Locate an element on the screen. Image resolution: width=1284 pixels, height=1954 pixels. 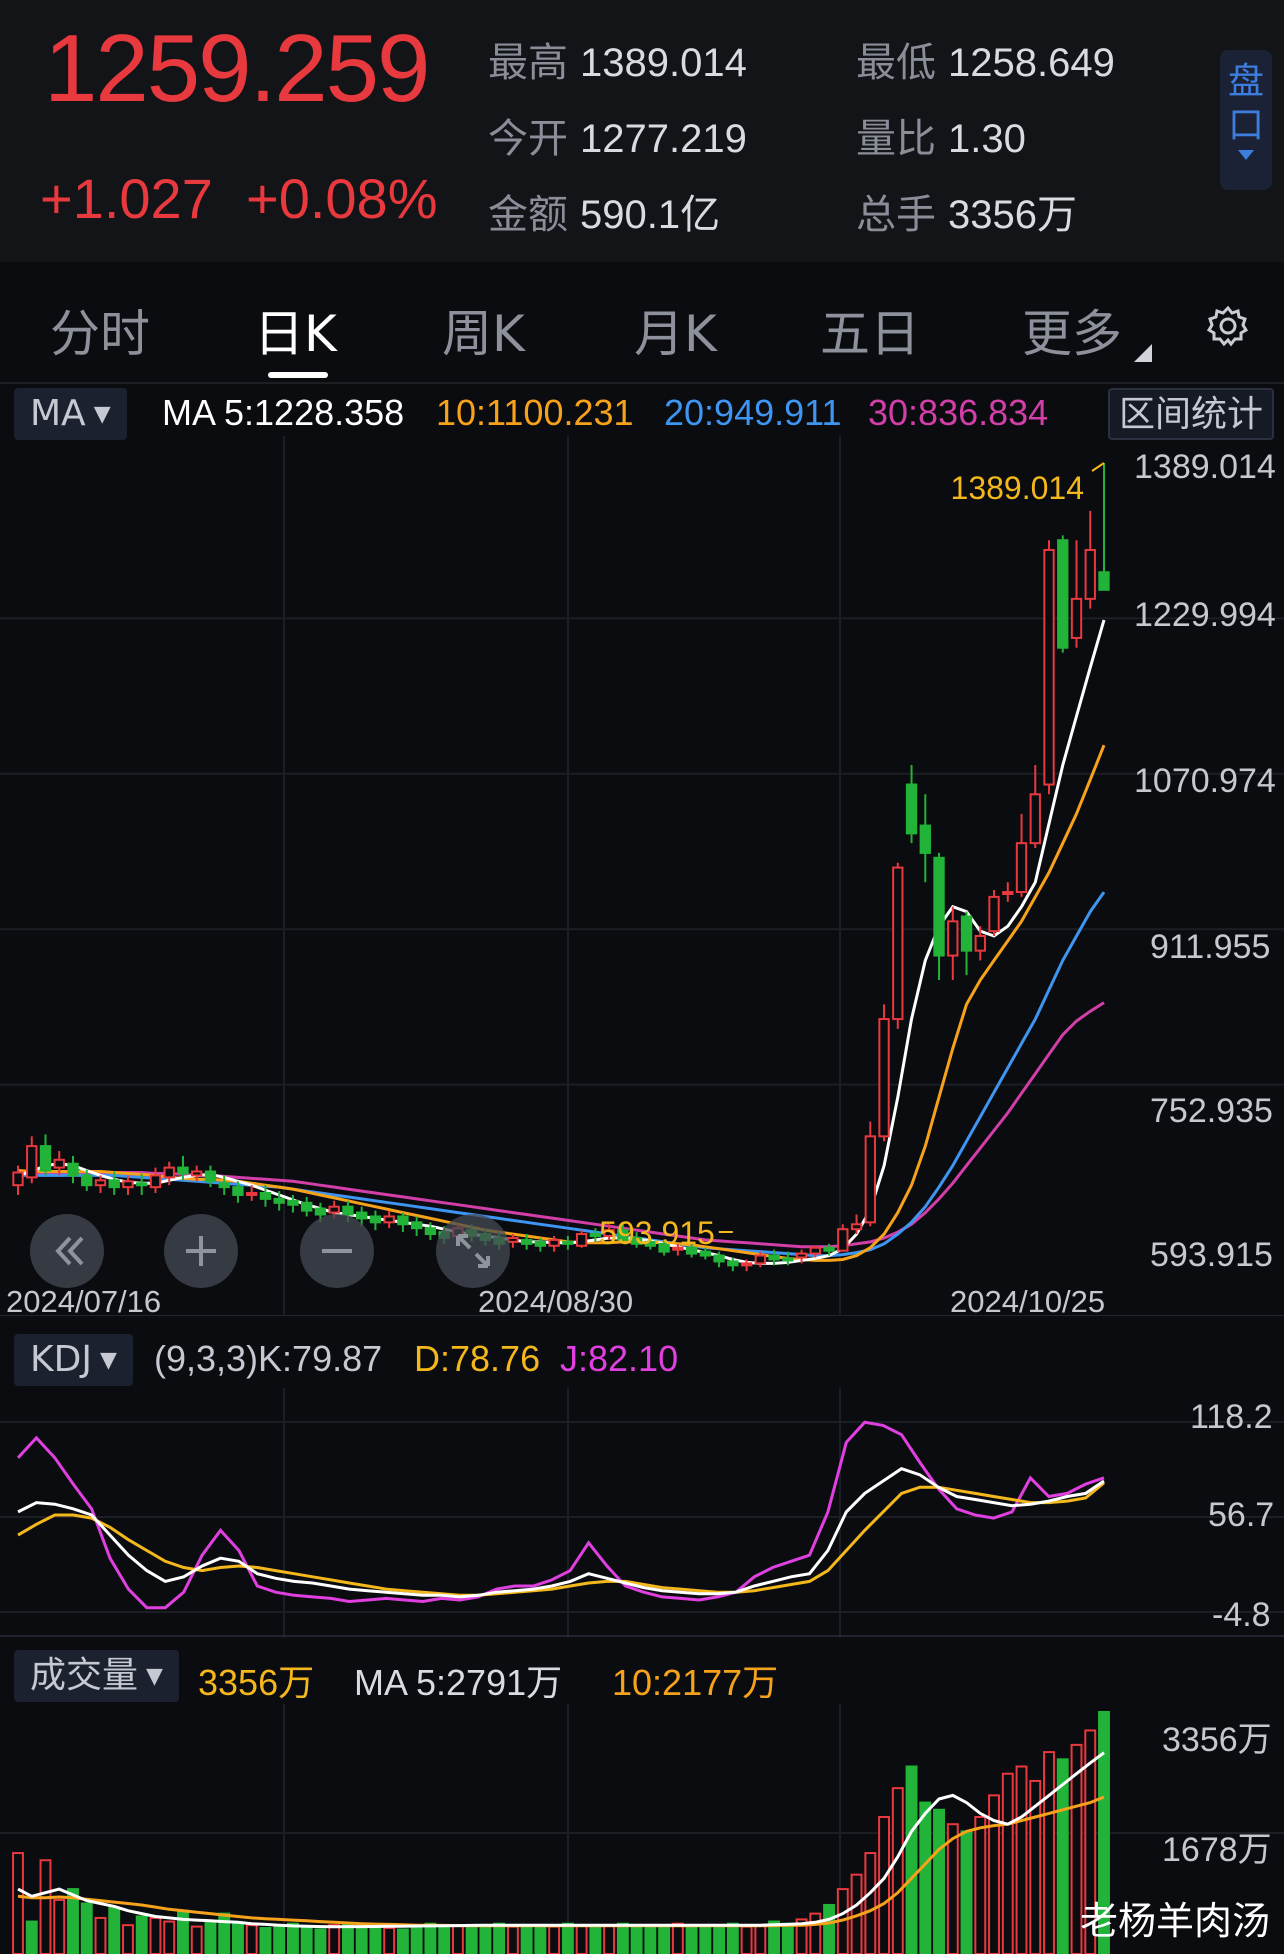
price-tick: 752.935 is located at coordinates (1211, 1111).